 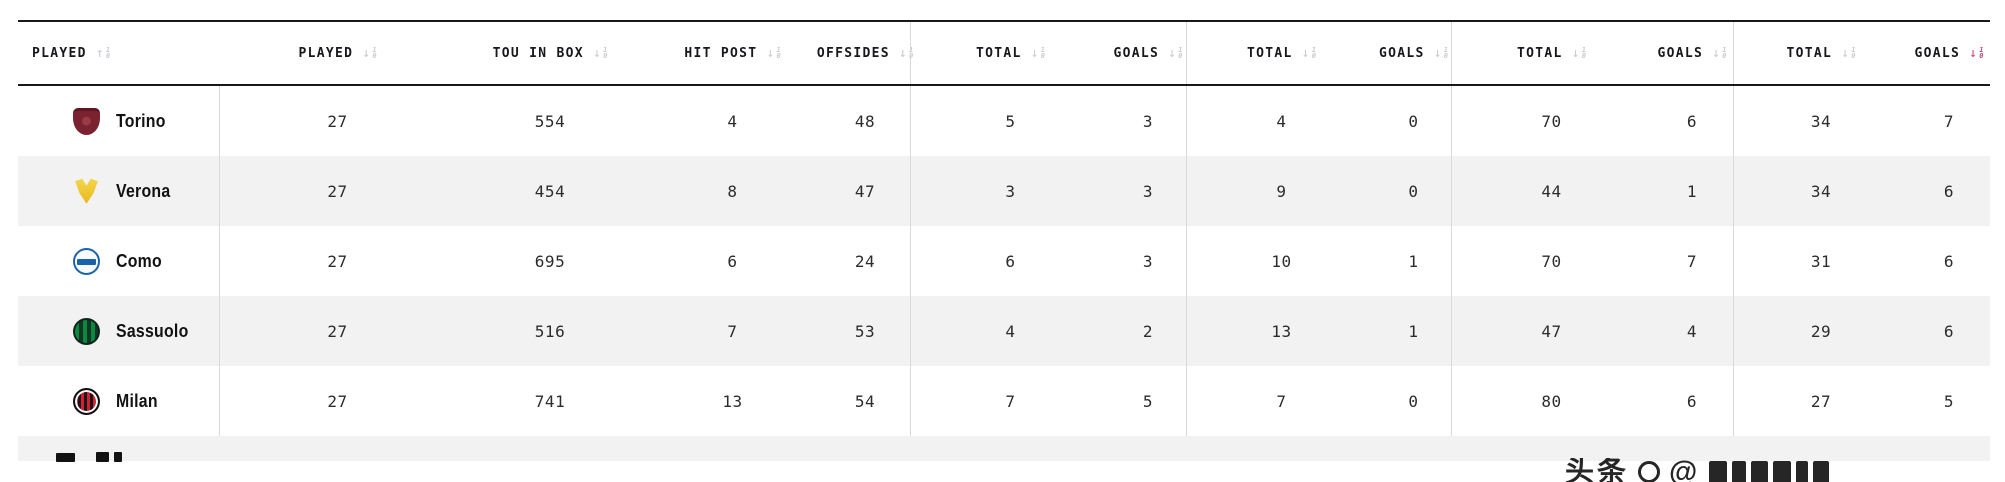 What do you see at coordinates (721, 53) in the screenshot?
I see `column-header-label: HIT POST` at bounding box center [721, 53].